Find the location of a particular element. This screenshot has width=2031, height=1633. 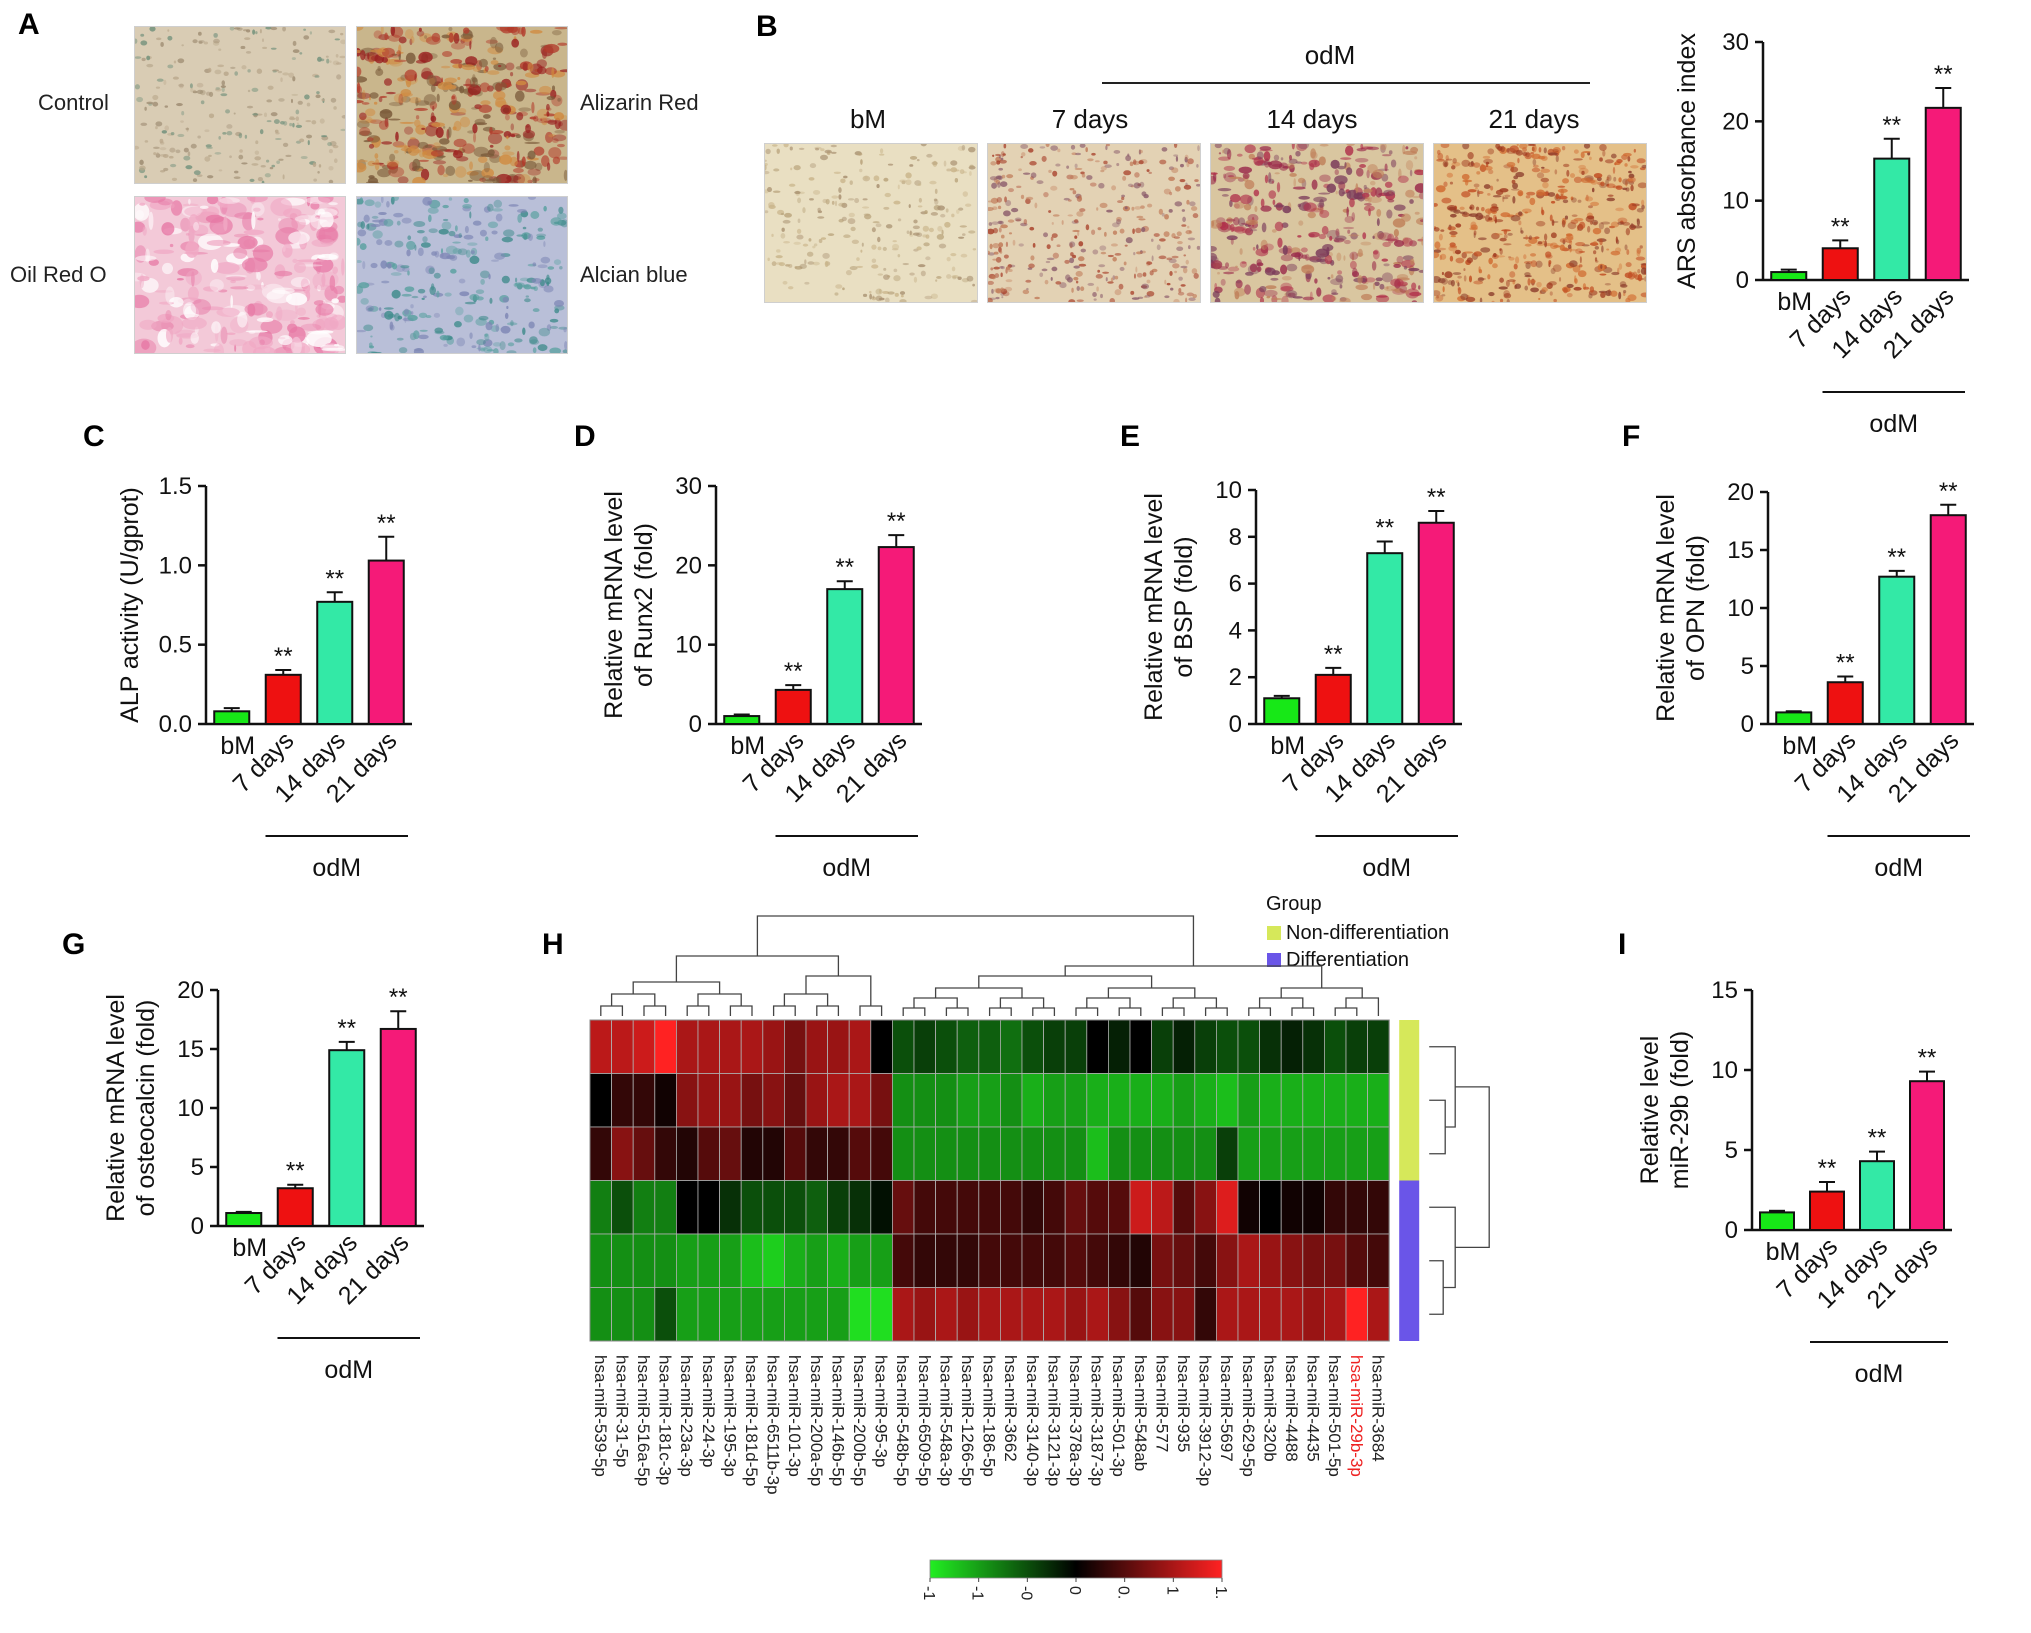

row-group-bar is located at coordinates (1409, 1261).